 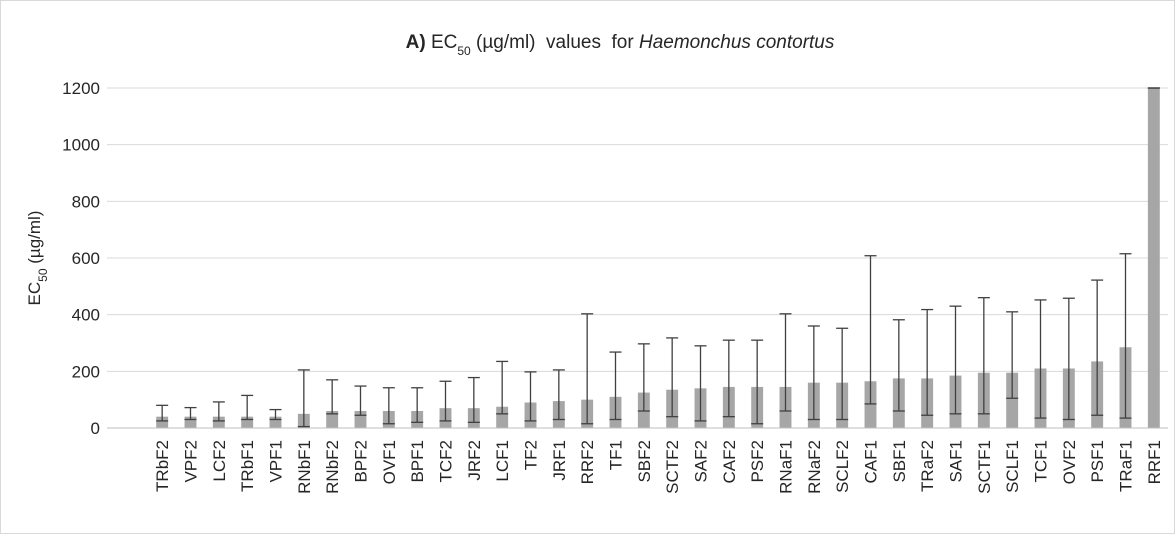 What do you see at coordinates (672, 467) in the screenshot?
I see `x-tick-label: SCTF2` at bounding box center [672, 467].